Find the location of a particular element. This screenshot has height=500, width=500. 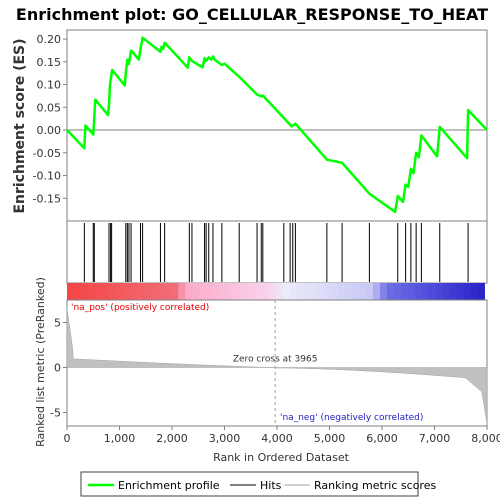

rank-y-axis-label: Ranked list metric (PreRanked) is located at coordinates (40, 362).